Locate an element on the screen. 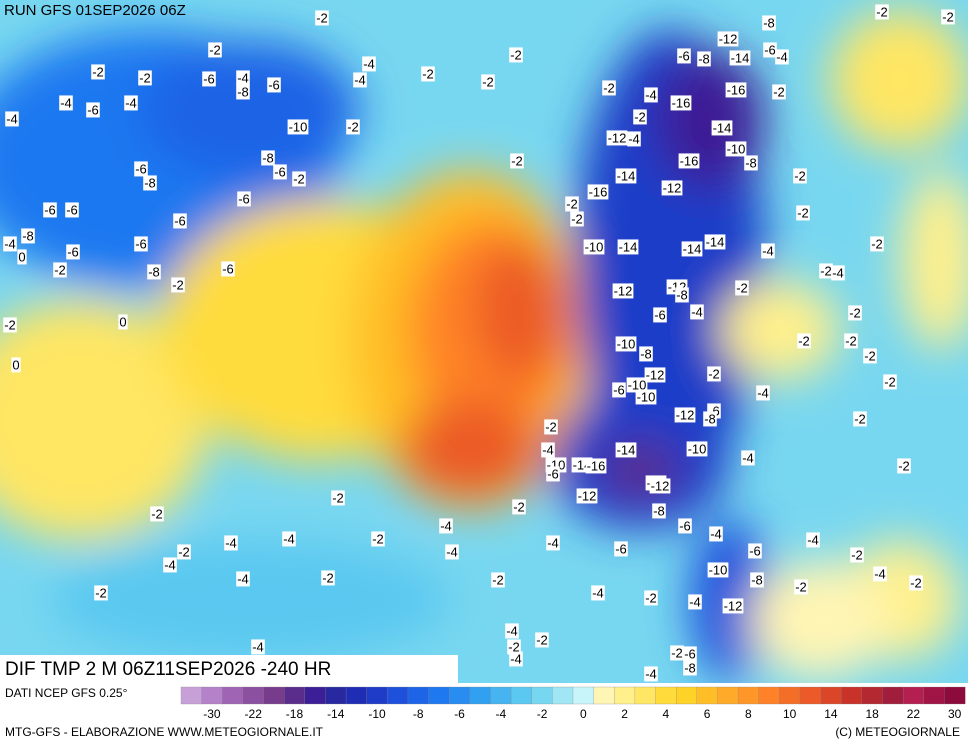  legend-tick-label: -6 is located at coordinates (459, 714).